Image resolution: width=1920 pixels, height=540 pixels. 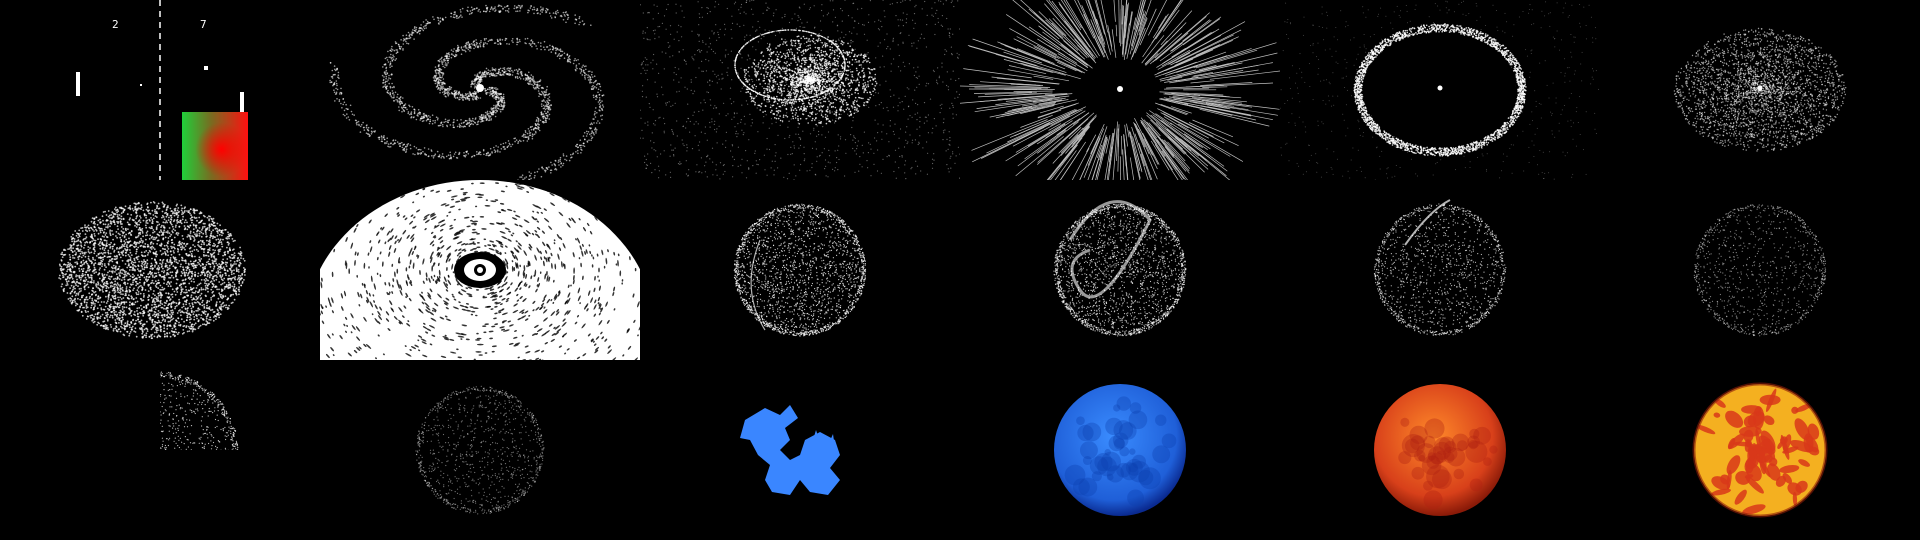 What do you see at coordinates (199, 410) in the screenshot?
I see `clipped-sphere-panel-graphic` at bounding box center [199, 410].